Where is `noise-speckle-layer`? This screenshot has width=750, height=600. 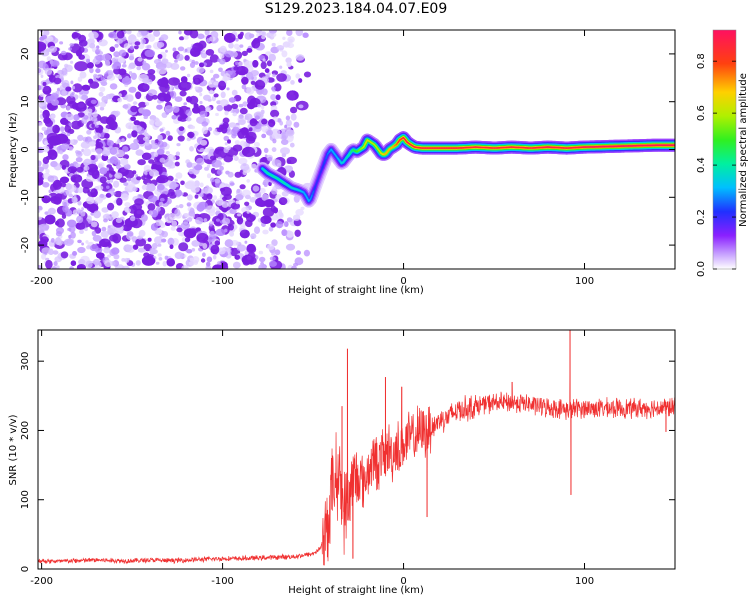 noise-speckle-layer is located at coordinates (175, 149).